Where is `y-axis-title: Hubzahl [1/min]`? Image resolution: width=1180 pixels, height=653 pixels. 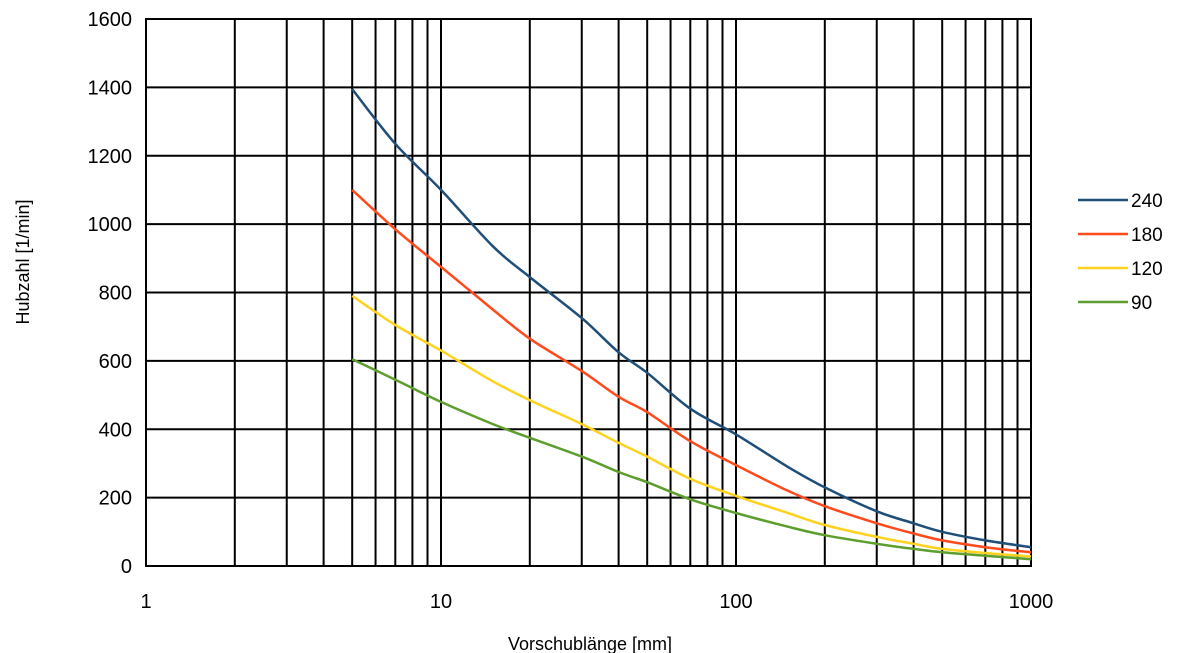
y-axis-title: Hubzahl [1/min] is located at coordinates (23, 261).